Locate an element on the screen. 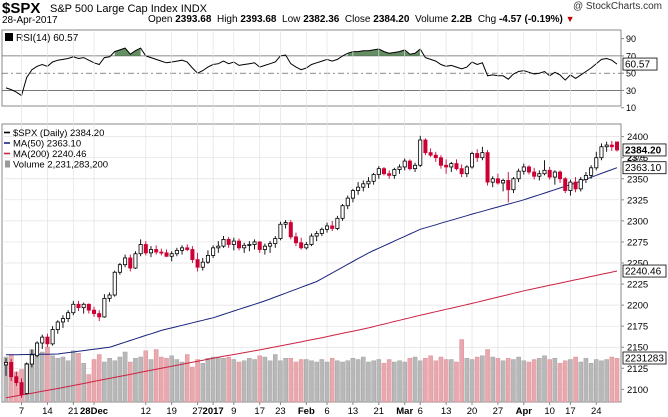 This screenshot has height=417, width=668. x-tick-label: 27 is located at coordinates (197, 411).